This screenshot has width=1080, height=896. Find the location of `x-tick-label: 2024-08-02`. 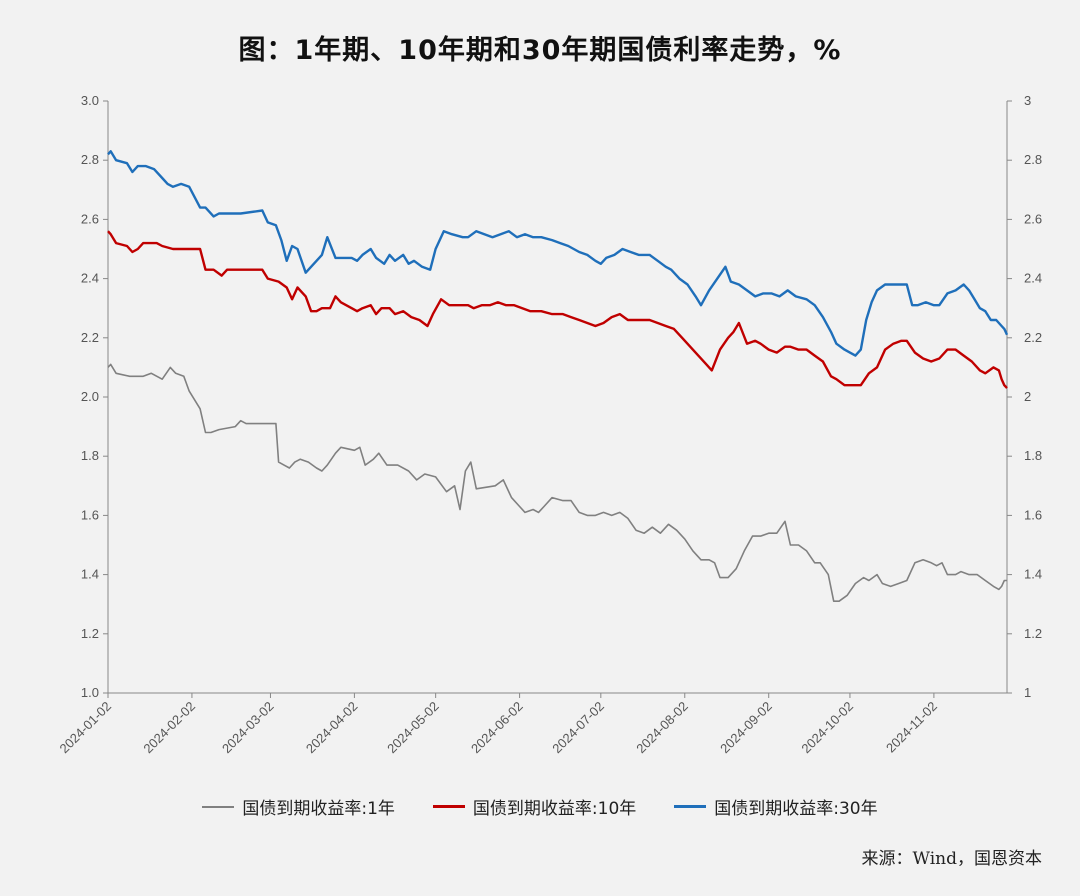

x-tick-label: 2024-08-02 is located at coordinates (662, 728).